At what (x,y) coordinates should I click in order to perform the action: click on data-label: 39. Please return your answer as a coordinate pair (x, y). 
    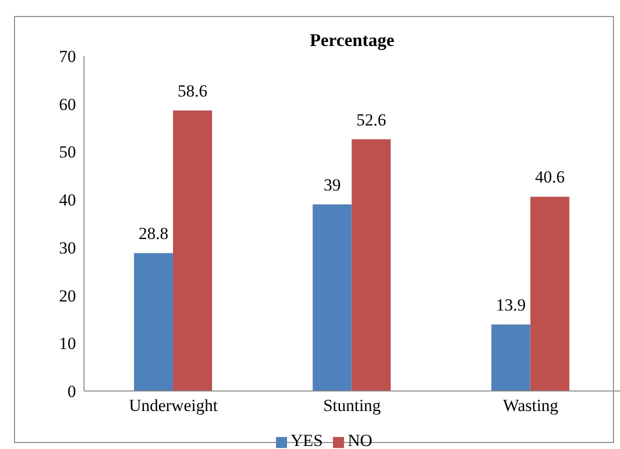
    Looking at the image, I should click on (332, 184).